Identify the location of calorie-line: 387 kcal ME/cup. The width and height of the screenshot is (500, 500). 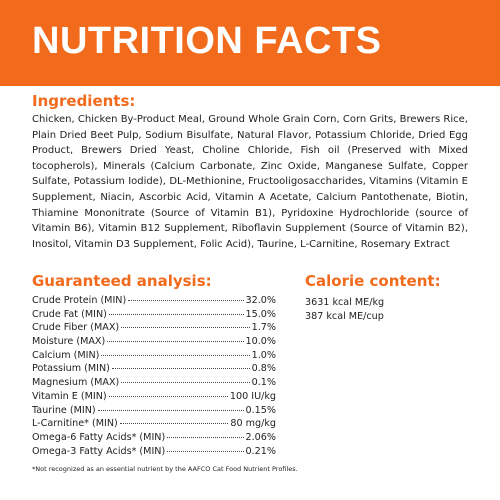
(344, 316).